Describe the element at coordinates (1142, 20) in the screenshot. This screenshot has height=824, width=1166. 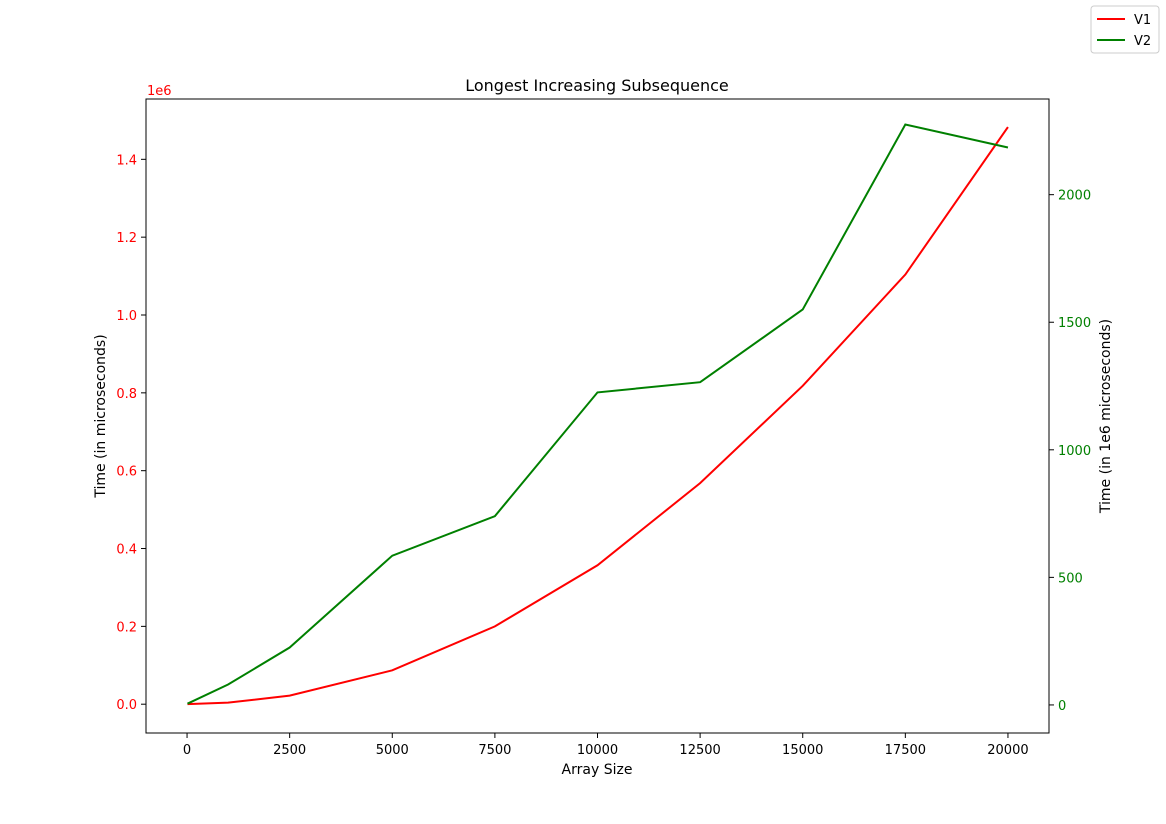
I see `legend-label-v1: V1` at that location.